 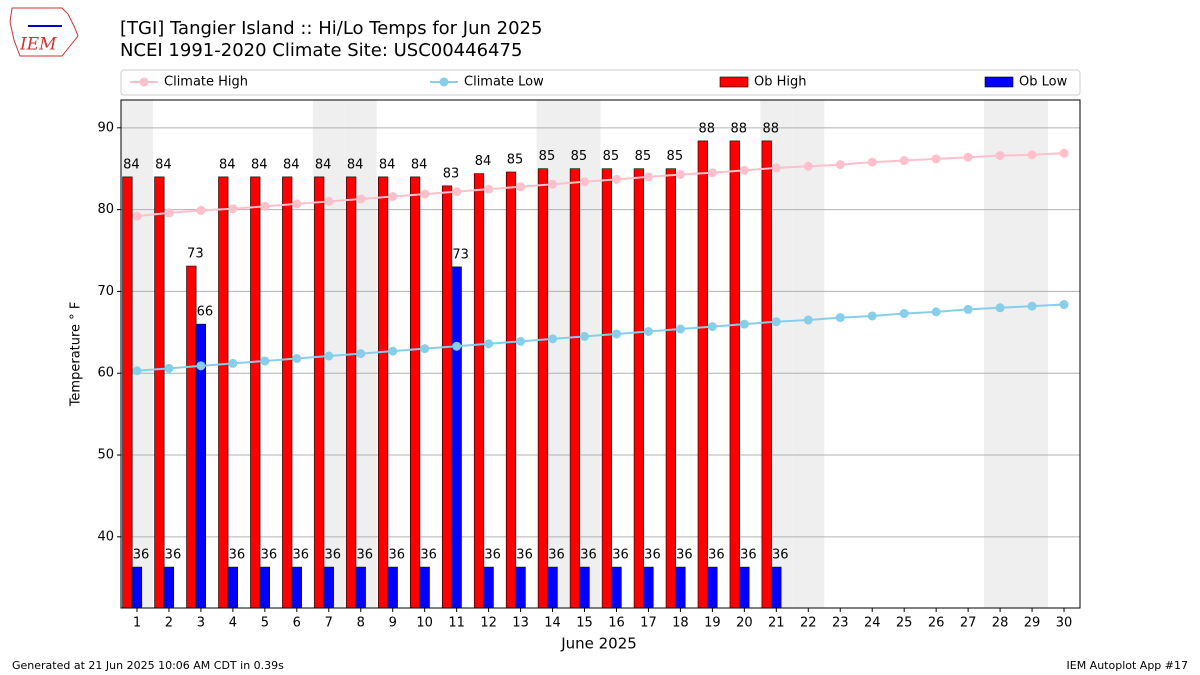 I want to click on y-axis-label: Temperature ° F, so click(x=76, y=355).